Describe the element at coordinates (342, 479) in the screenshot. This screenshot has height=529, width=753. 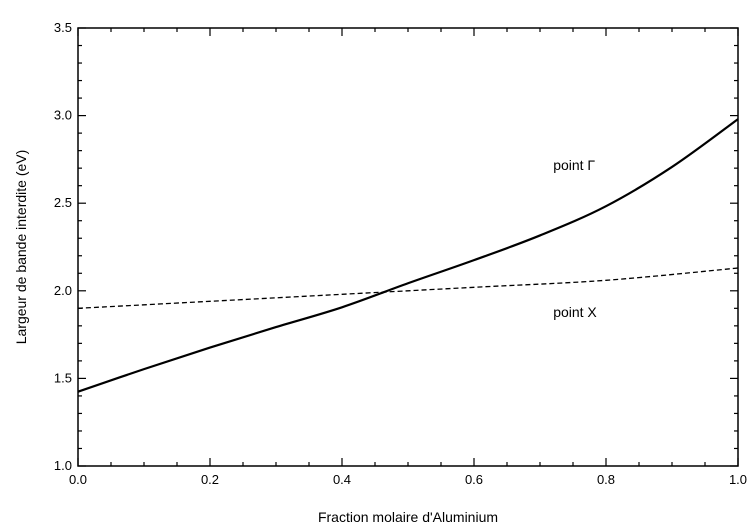
I see `x-tick-label: 0.4` at that location.